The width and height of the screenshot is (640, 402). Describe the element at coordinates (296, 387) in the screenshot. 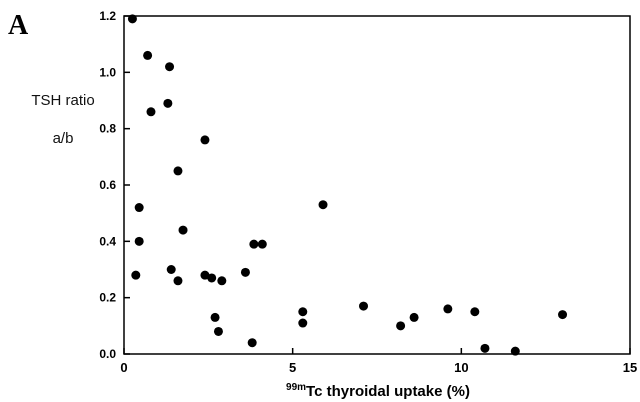

I see `x-axis-label-superscript: 99m` at that location.